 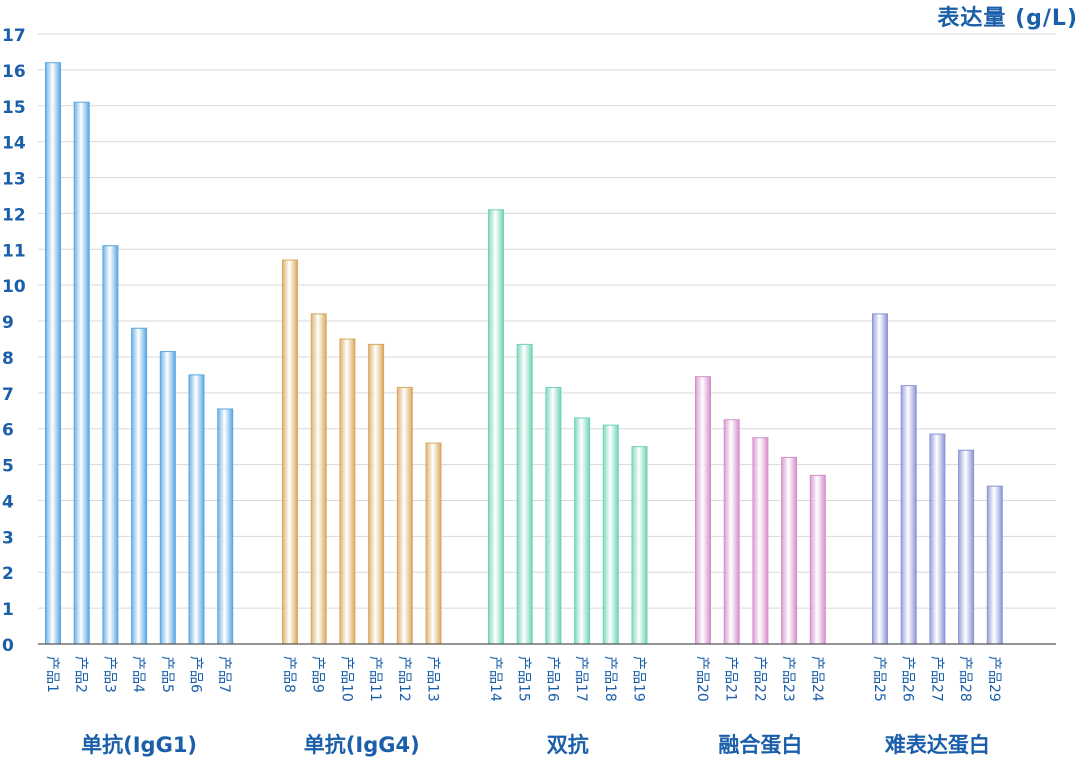 What do you see at coordinates (8, 574) in the screenshot?
I see `y-tick-label: 2` at bounding box center [8, 574].